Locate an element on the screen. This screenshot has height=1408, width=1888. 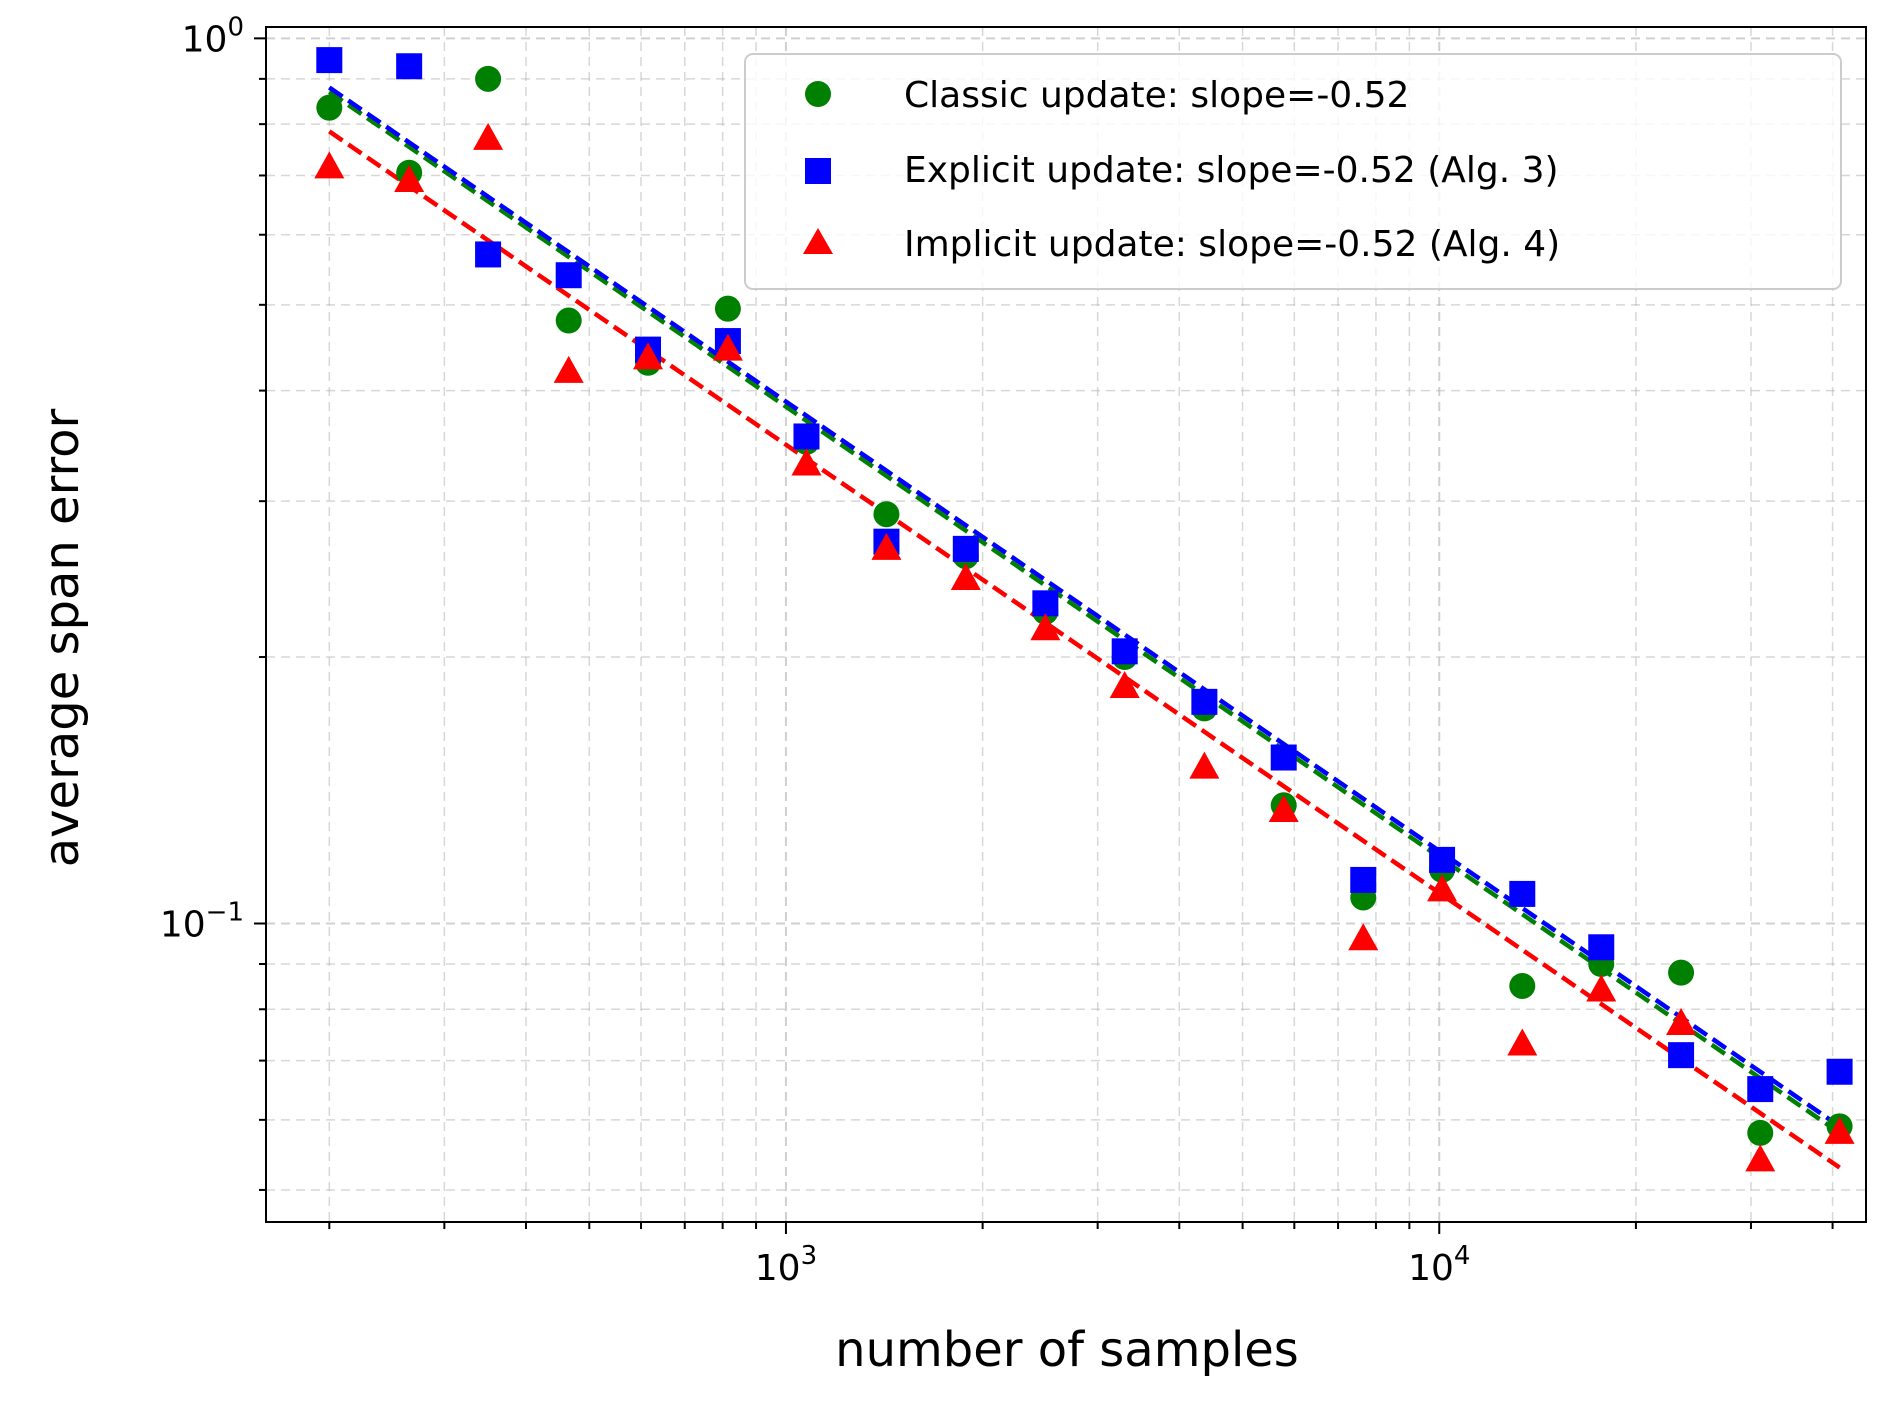
y-axis-title: average span error is located at coordinates (62, 637).